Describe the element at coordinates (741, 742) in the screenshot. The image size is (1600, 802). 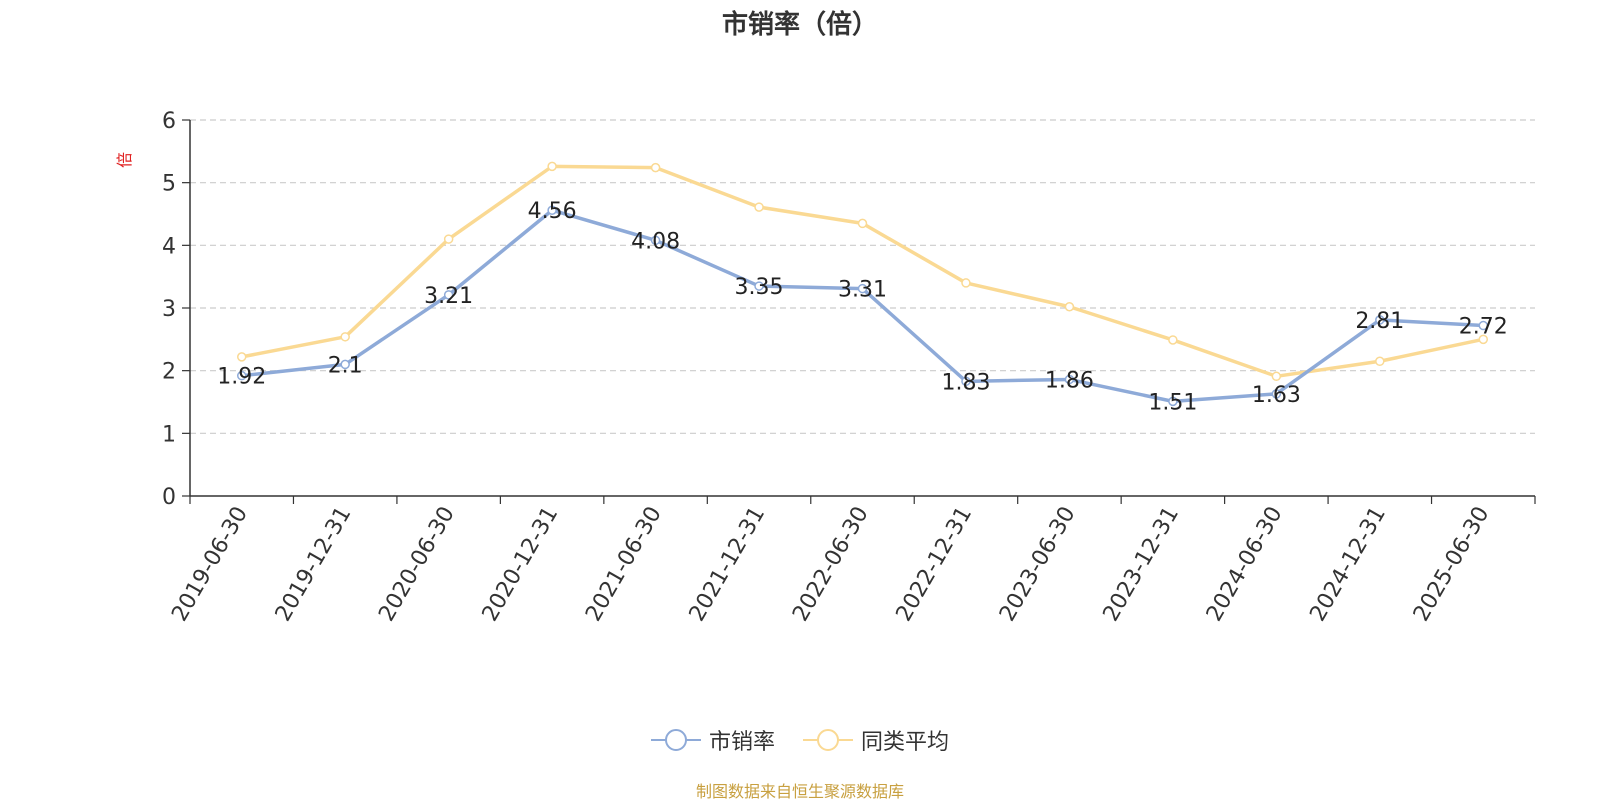
I see `legend-label: 市销率` at that location.